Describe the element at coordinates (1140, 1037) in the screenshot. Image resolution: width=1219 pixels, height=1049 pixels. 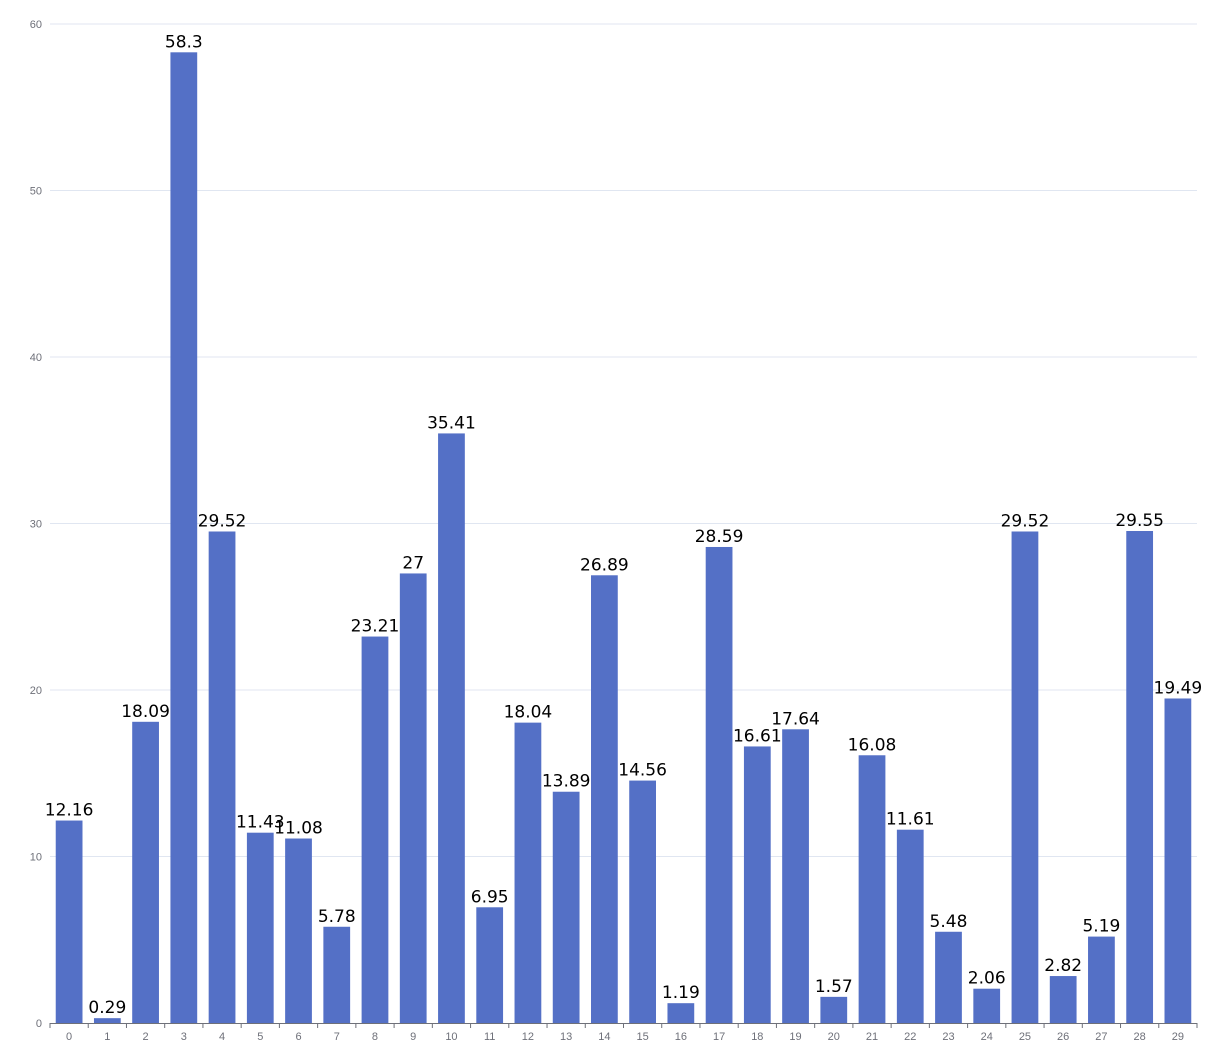
I see `x-tick-label: 28` at that location.